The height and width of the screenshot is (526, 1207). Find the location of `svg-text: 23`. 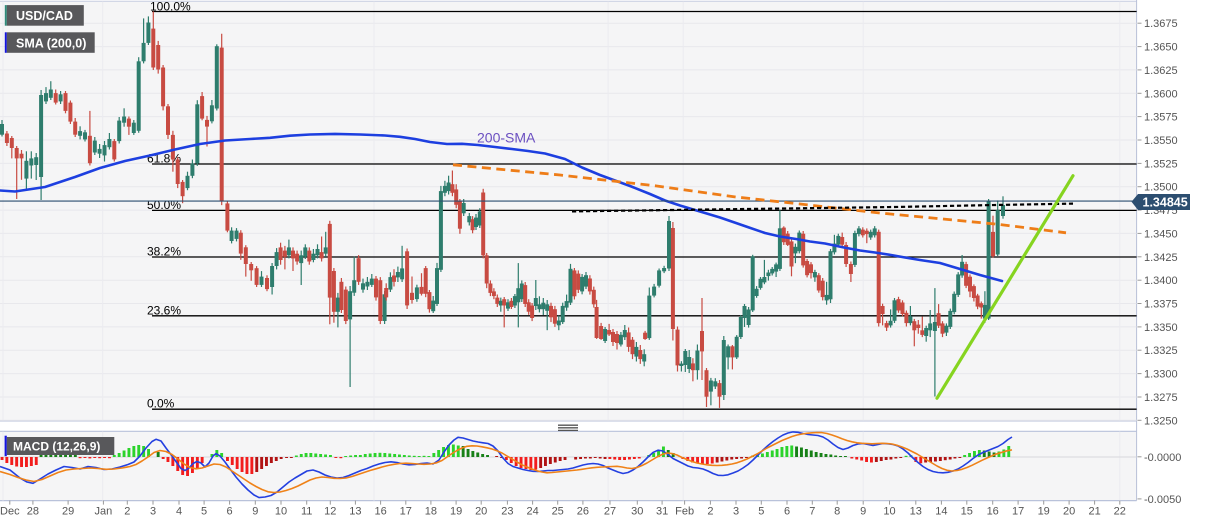

svg-text: 23 is located at coordinates (507, 512).